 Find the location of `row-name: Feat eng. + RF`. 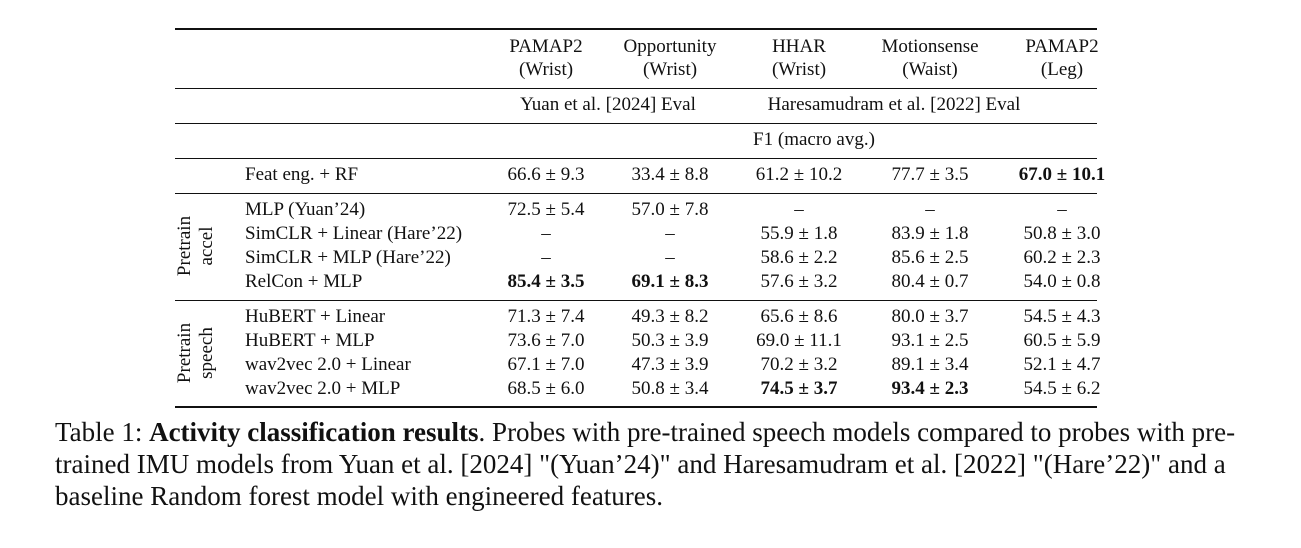

row-name: Feat eng. + RF is located at coordinates (302, 174).